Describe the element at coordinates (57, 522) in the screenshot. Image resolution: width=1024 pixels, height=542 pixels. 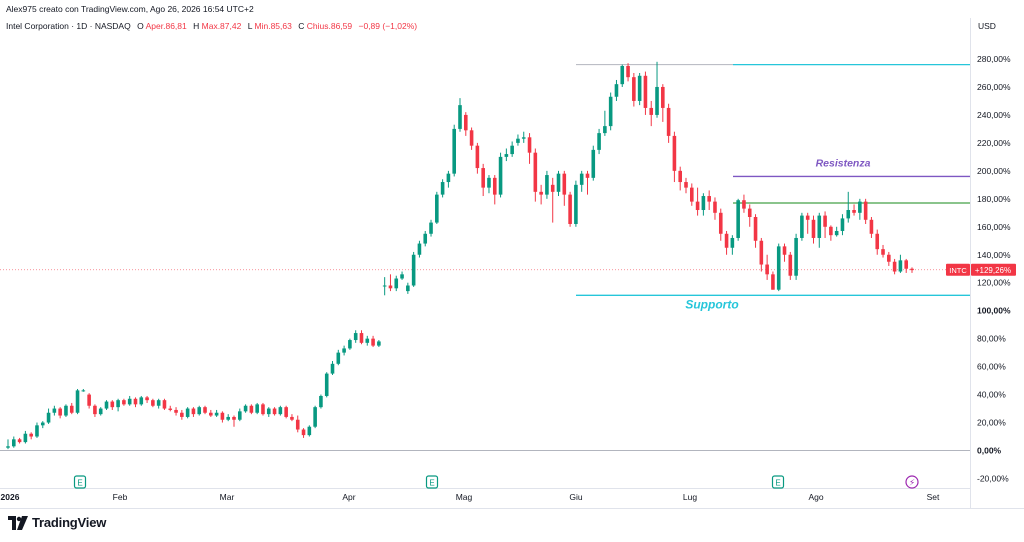
I see `tradingview-logo: TradingView` at that location.